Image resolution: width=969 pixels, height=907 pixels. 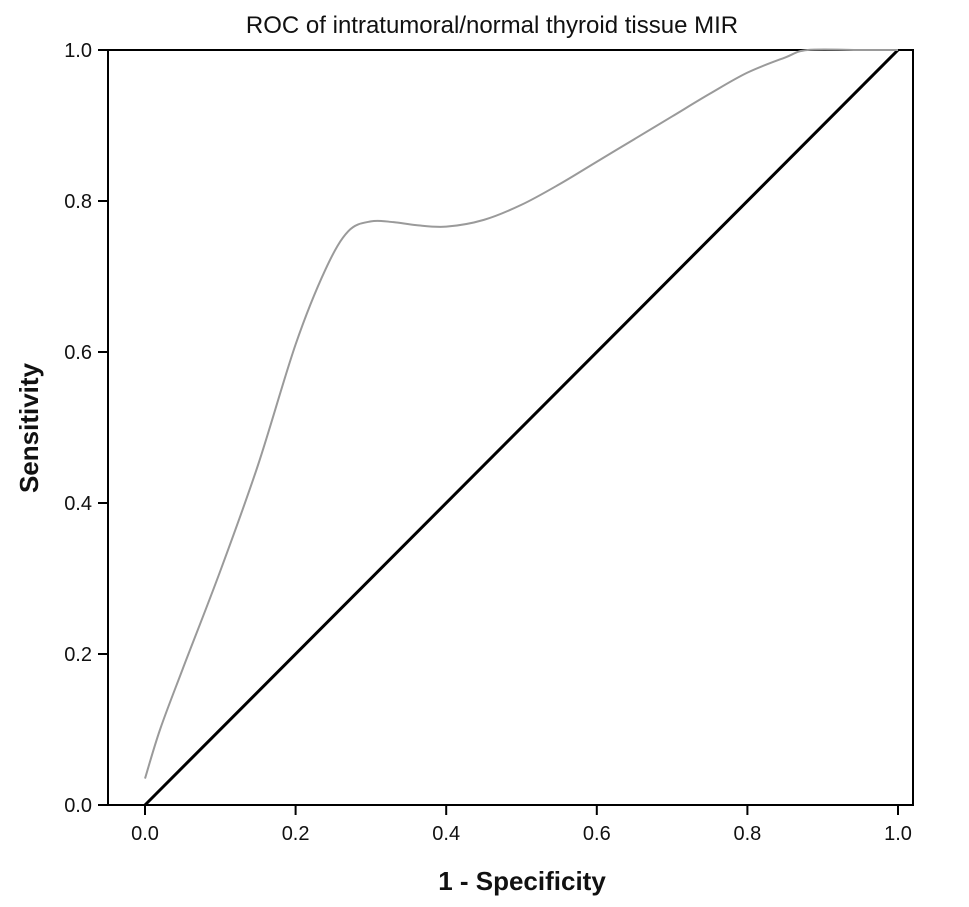 What do you see at coordinates (898, 834) in the screenshot?
I see `x-tick-label: 1.0` at bounding box center [898, 834].